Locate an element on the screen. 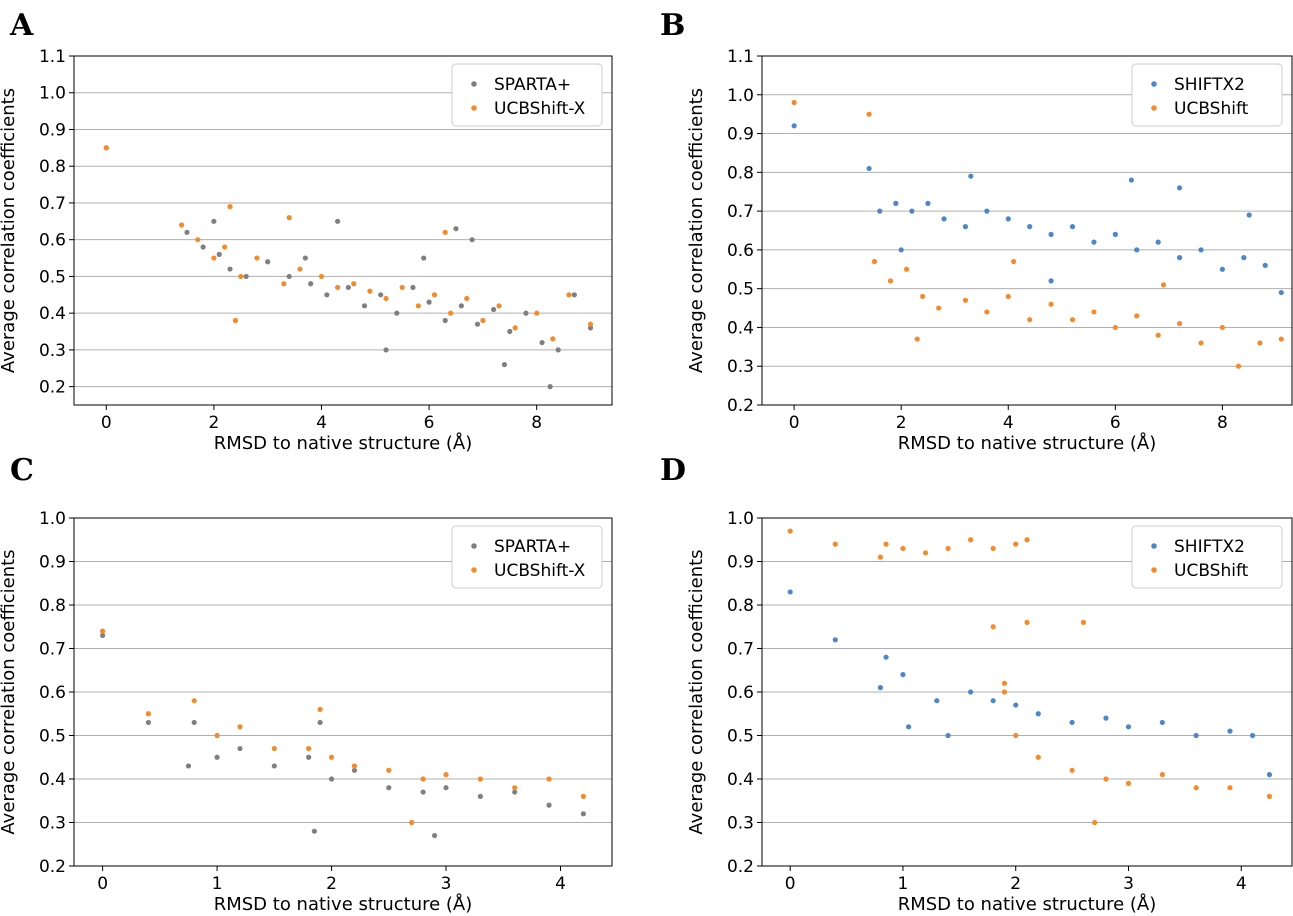  legend-label: SPARTA+ is located at coordinates (532, 547).